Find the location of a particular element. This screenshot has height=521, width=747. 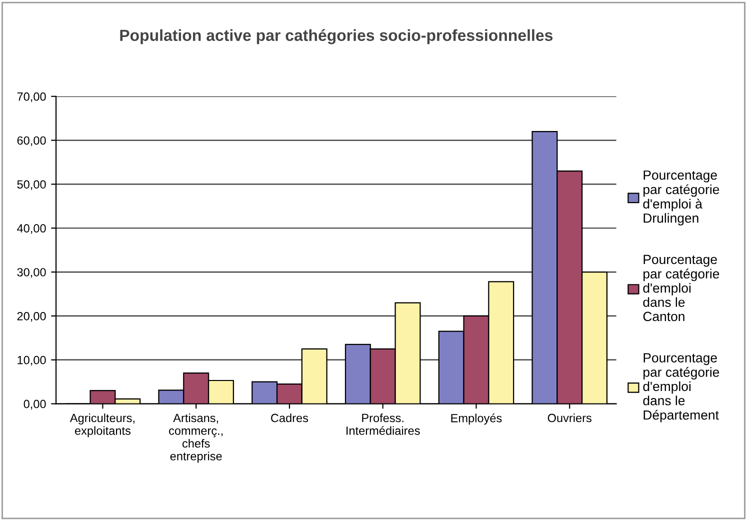

legend-label: Pourcentage par catégorie d'emploi à Drulingen is located at coordinates (681, 198).